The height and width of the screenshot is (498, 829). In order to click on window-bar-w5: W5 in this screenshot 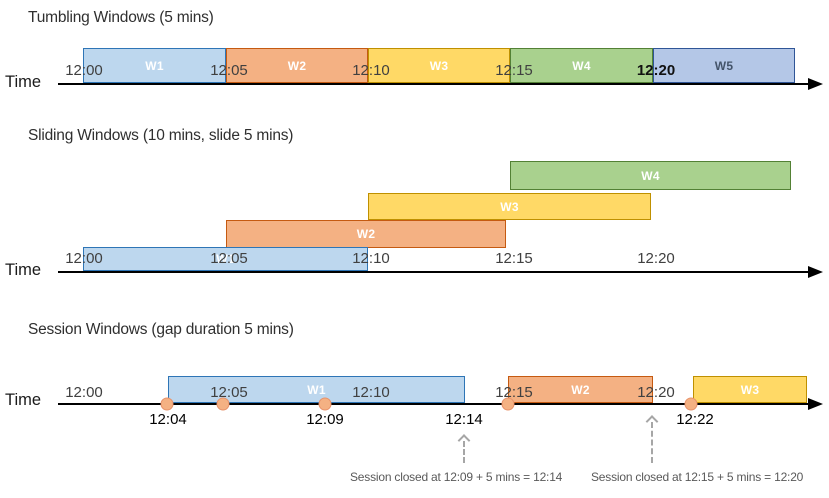, I will do `click(724, 65)`.